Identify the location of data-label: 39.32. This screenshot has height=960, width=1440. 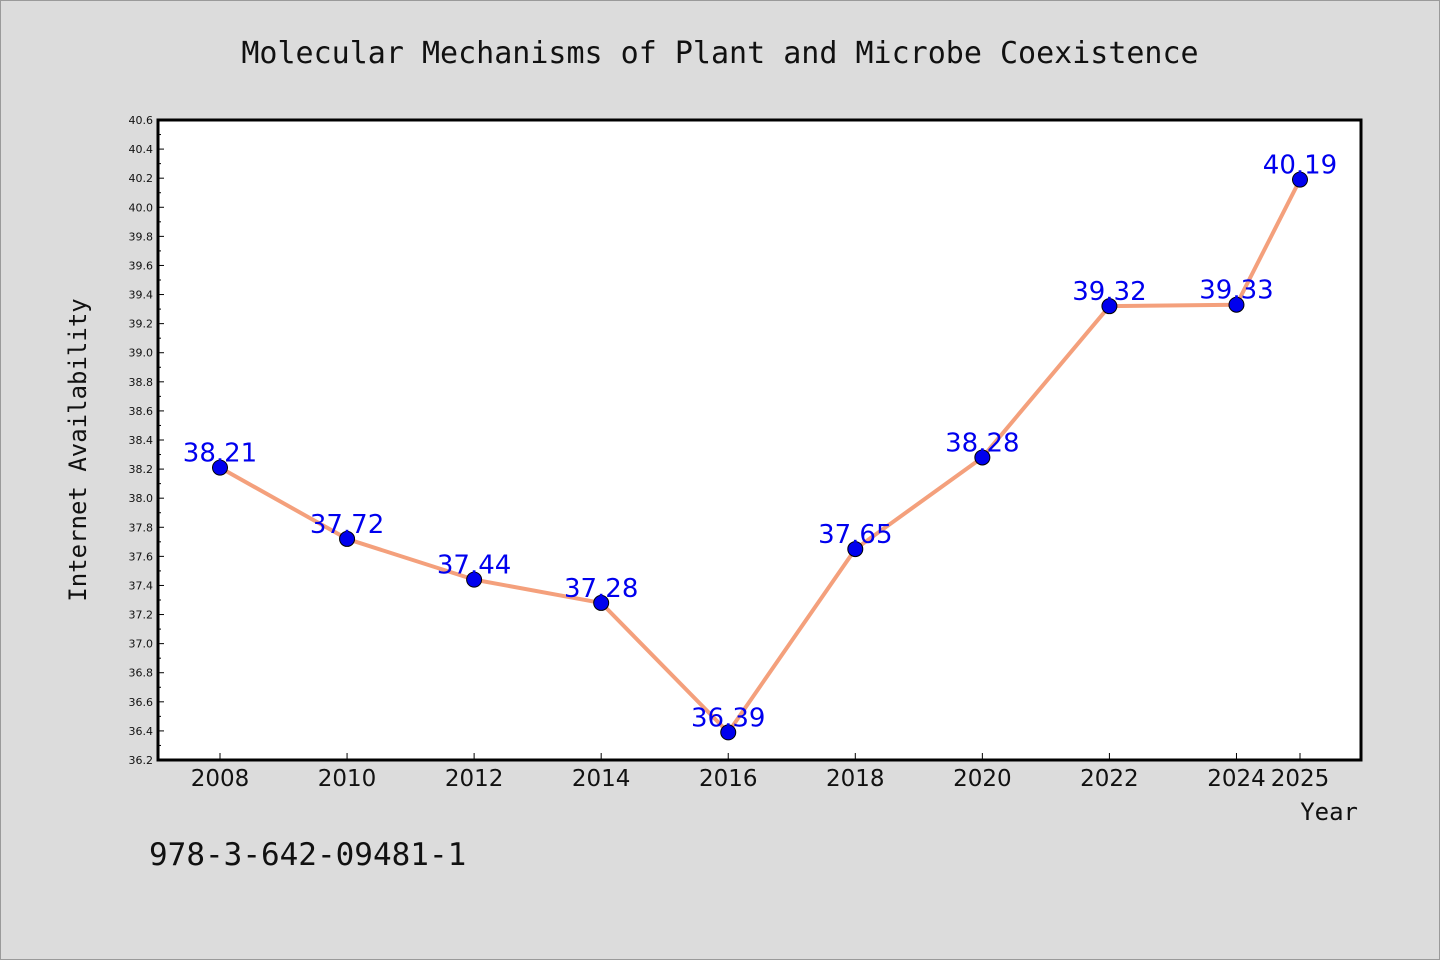
(1109, 292).